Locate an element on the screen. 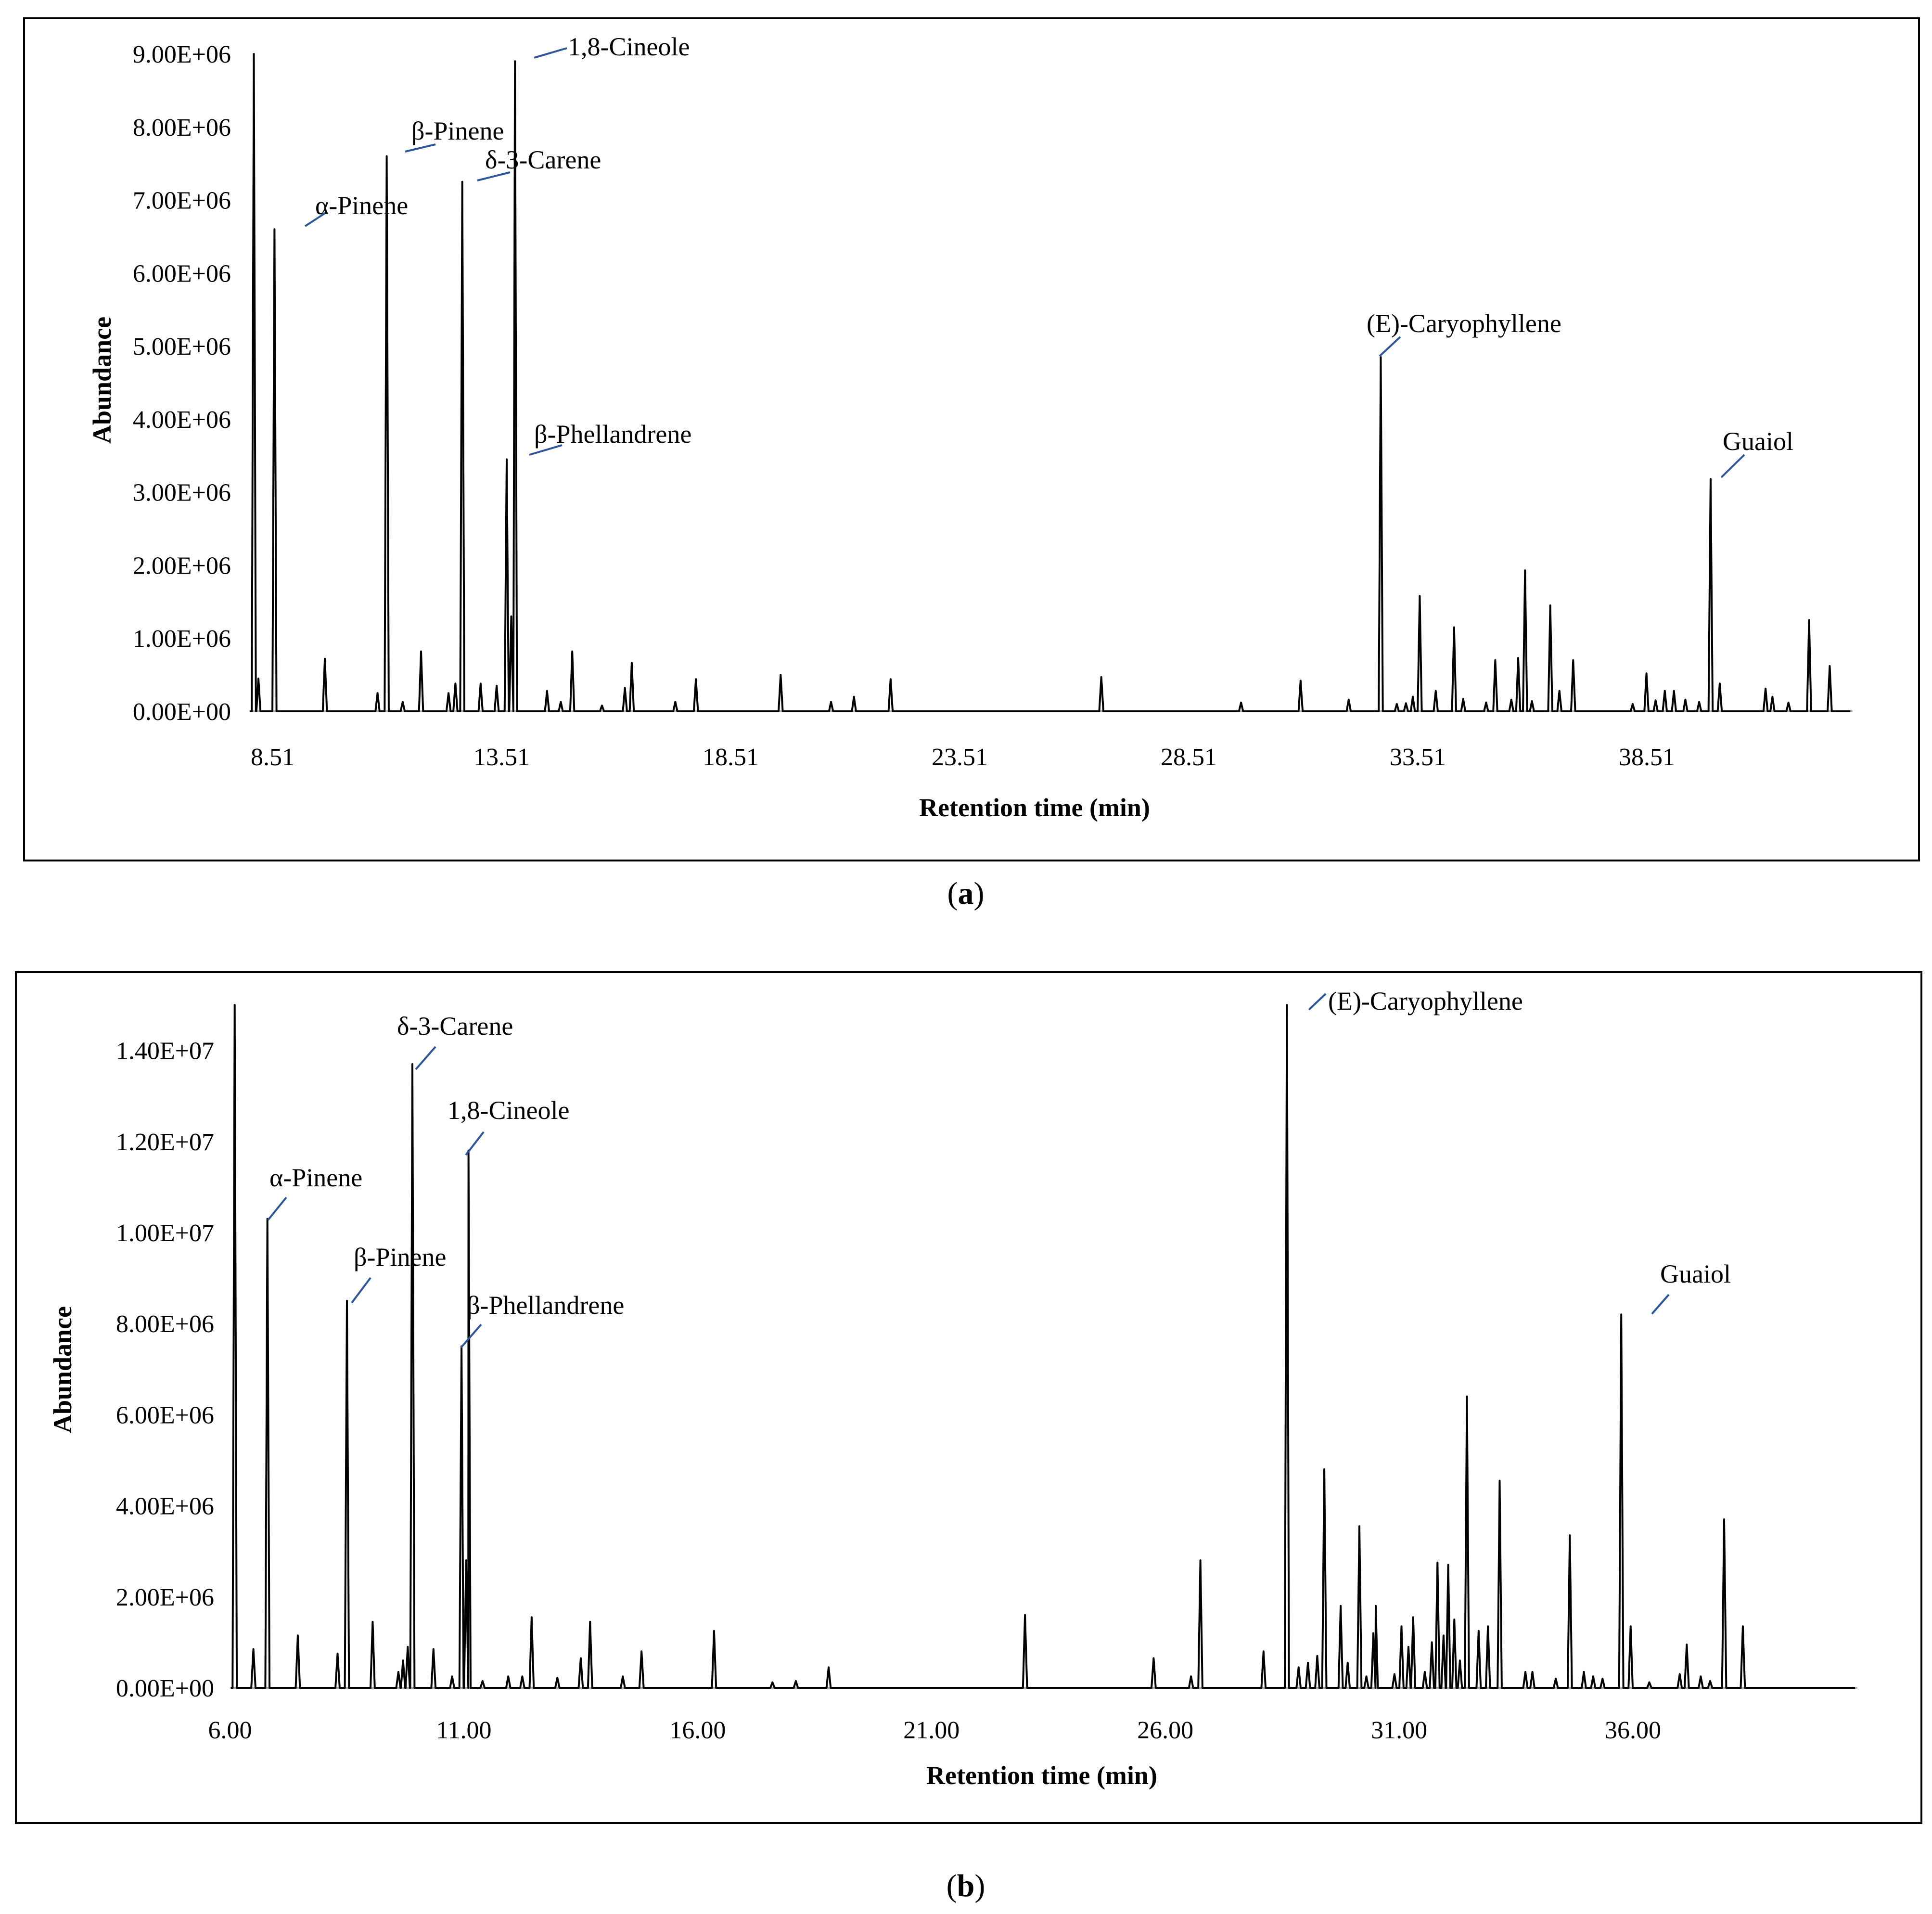  y-tick-label: 9.00E+06 is located at coordinates (182, 54).